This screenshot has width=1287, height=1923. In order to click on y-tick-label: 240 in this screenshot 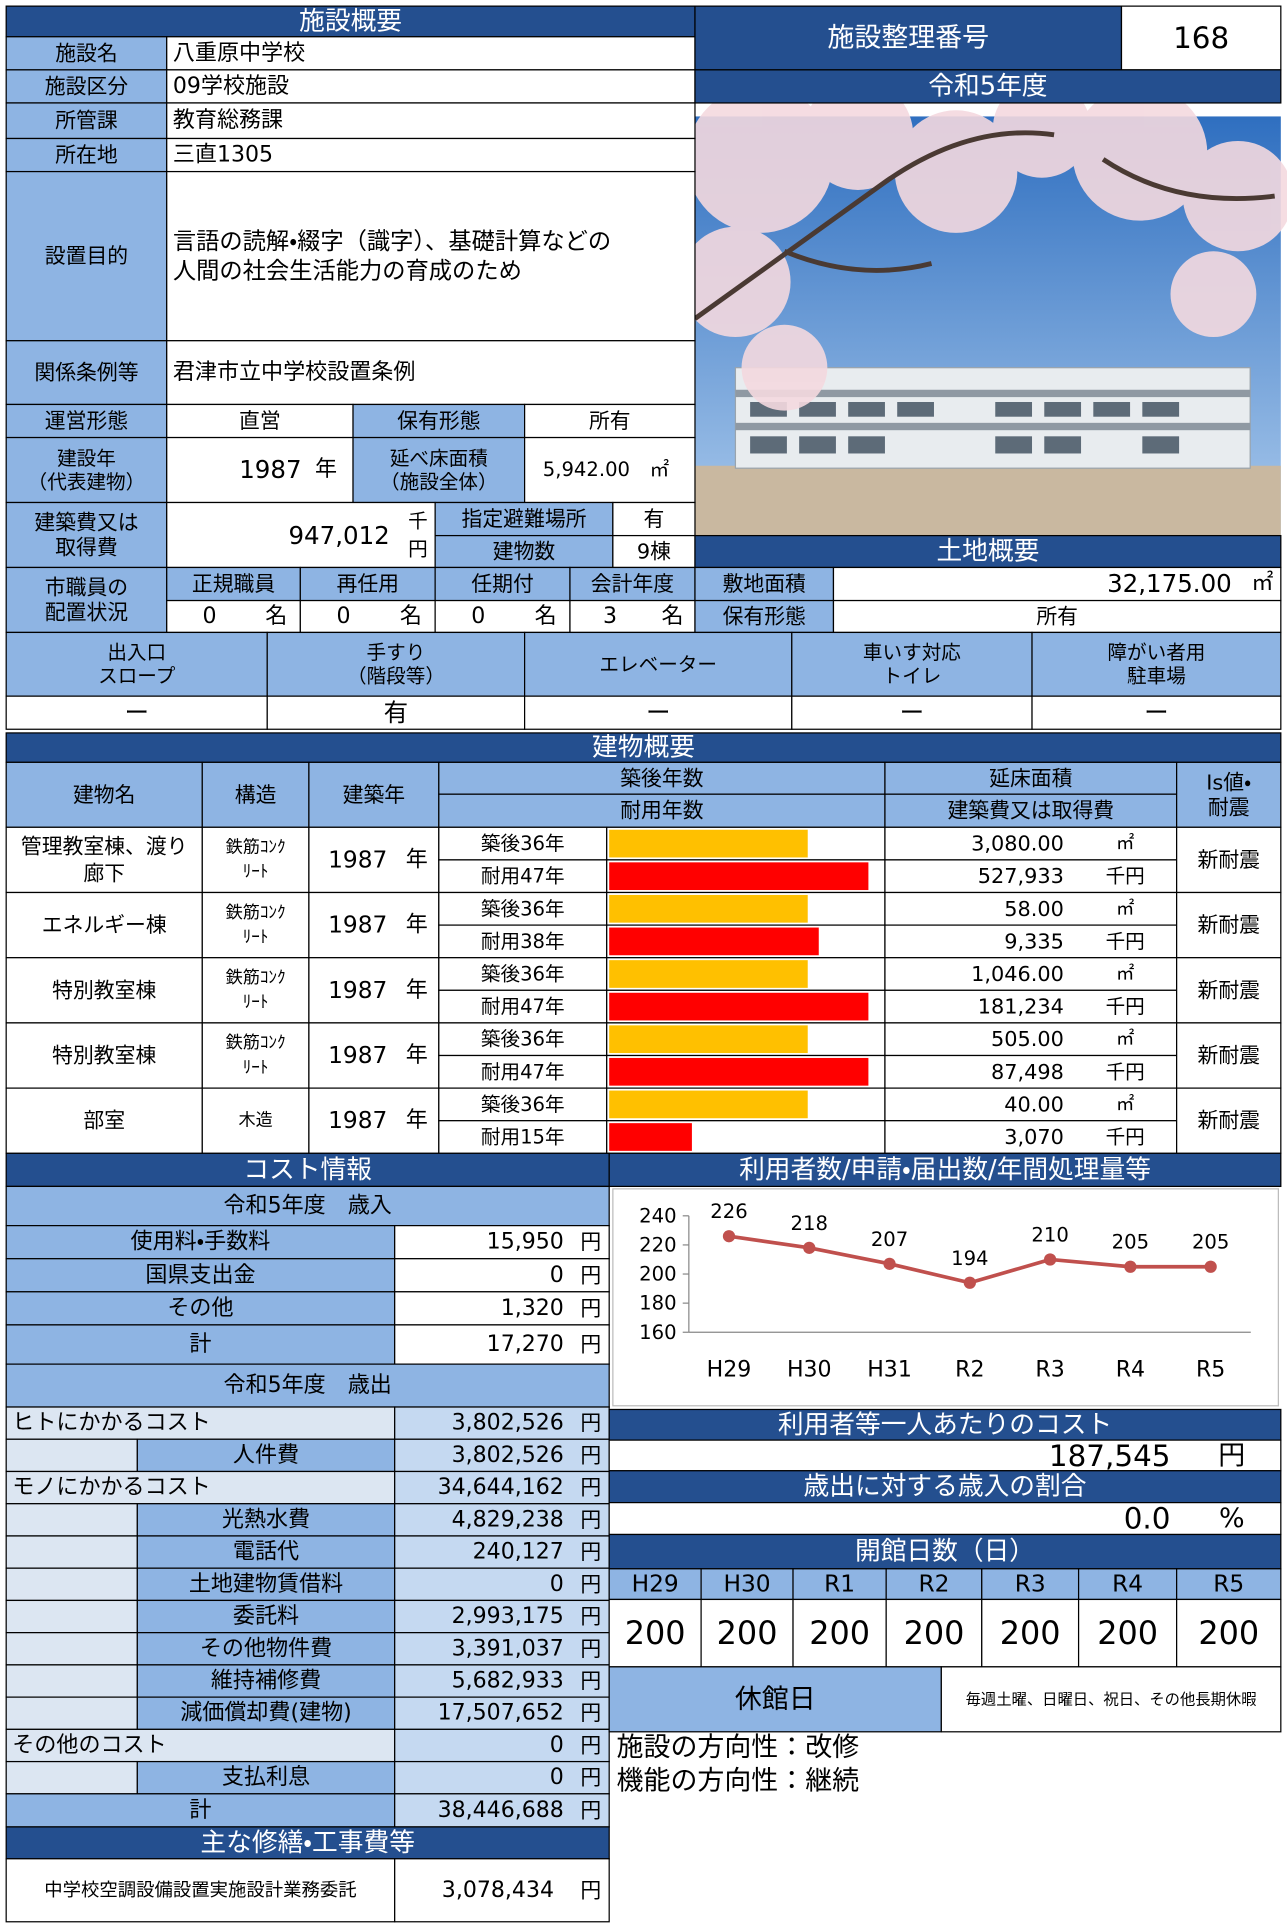, I will do `click(657, 1215)`.